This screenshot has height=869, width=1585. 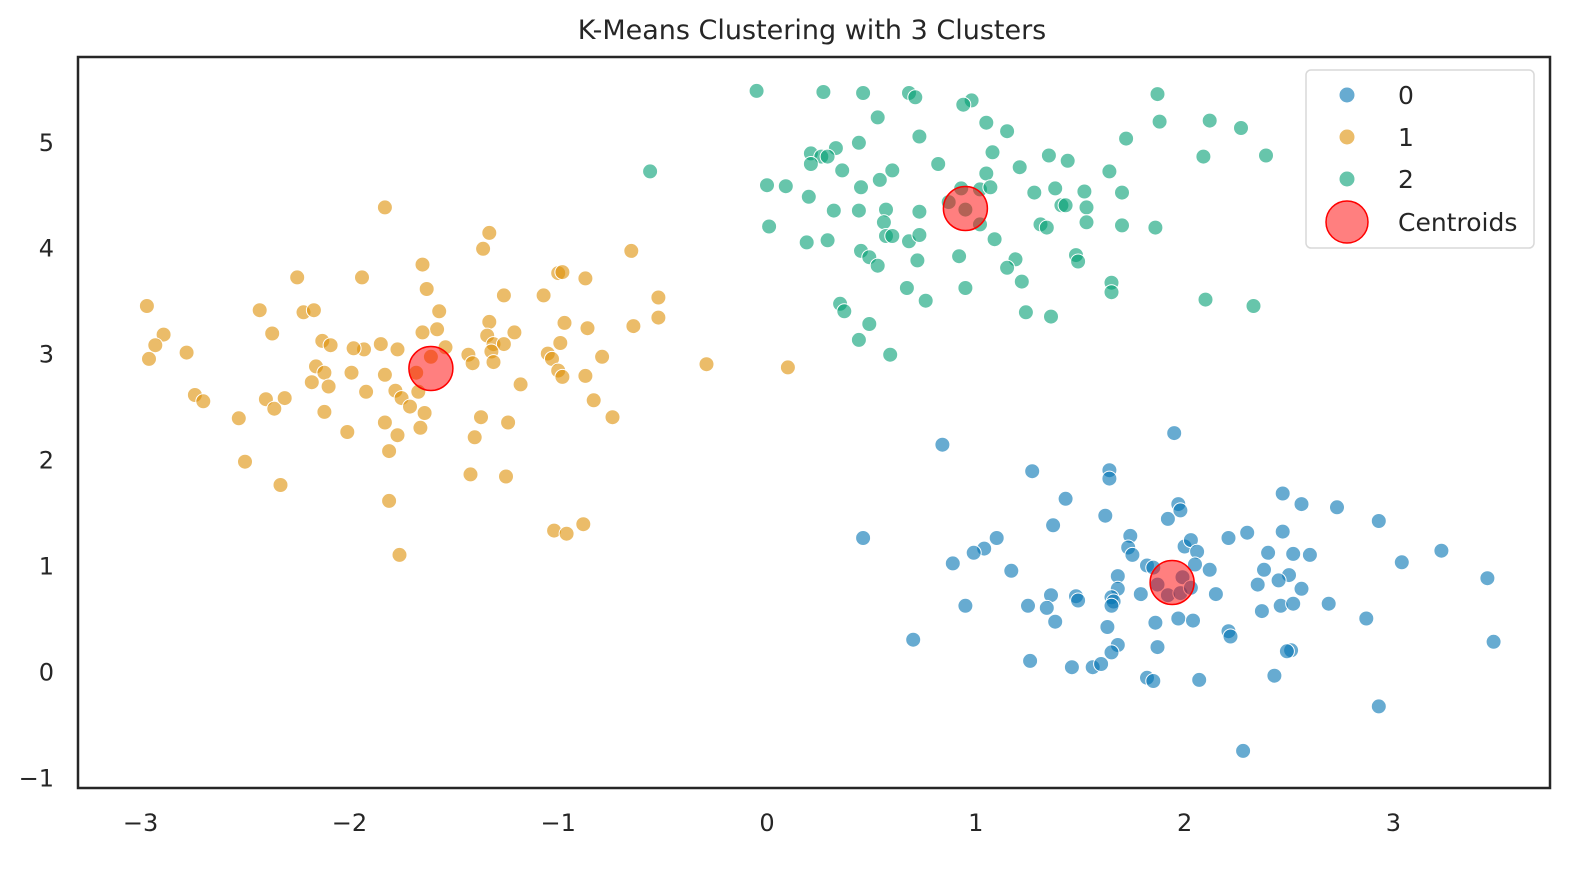 What do you see at coordinates (1406, 137) in the screenshot?
I see `legend-label-cluster-1: 1` at bounding box center [1406, 137].